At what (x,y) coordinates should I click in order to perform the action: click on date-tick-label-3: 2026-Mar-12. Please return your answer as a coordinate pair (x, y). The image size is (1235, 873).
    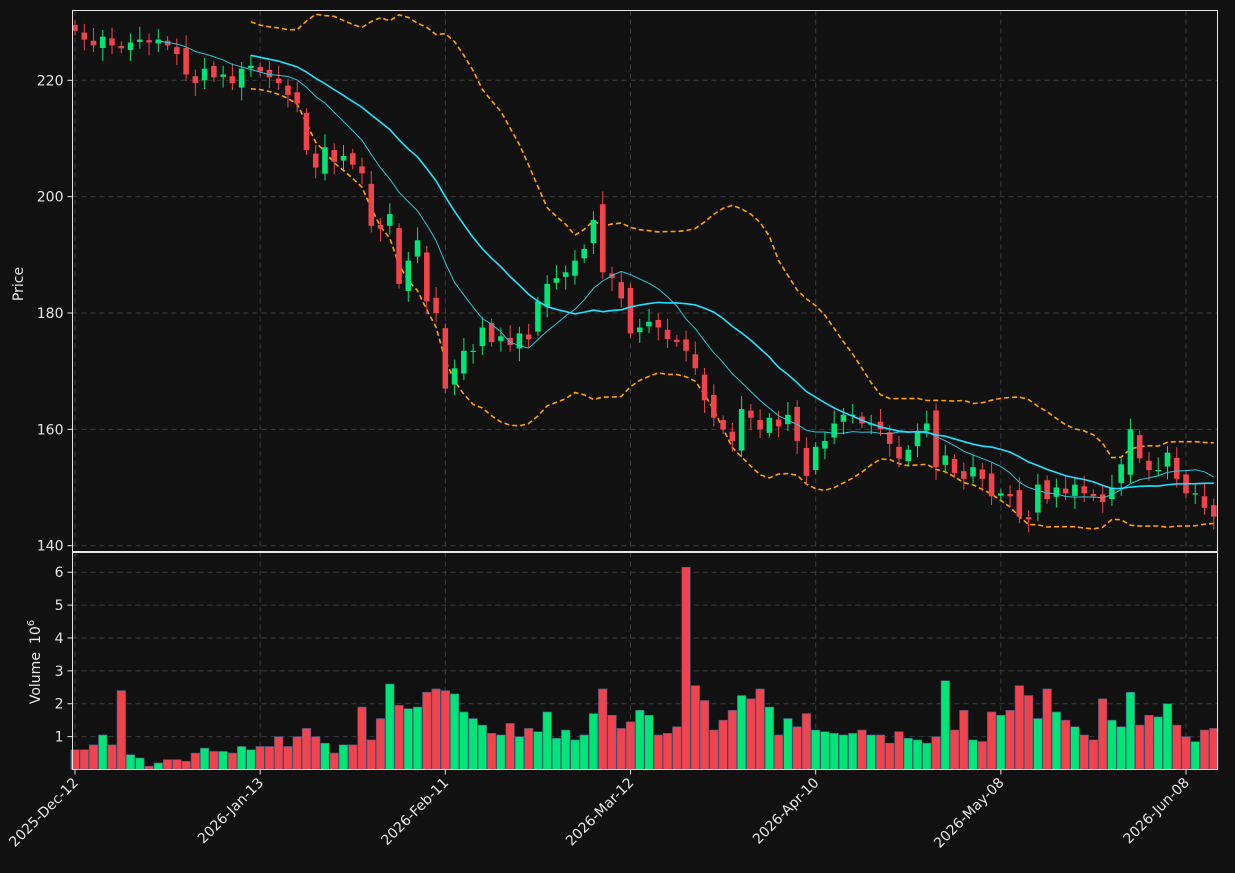
    Looking at the image, I should click on (600, 812).